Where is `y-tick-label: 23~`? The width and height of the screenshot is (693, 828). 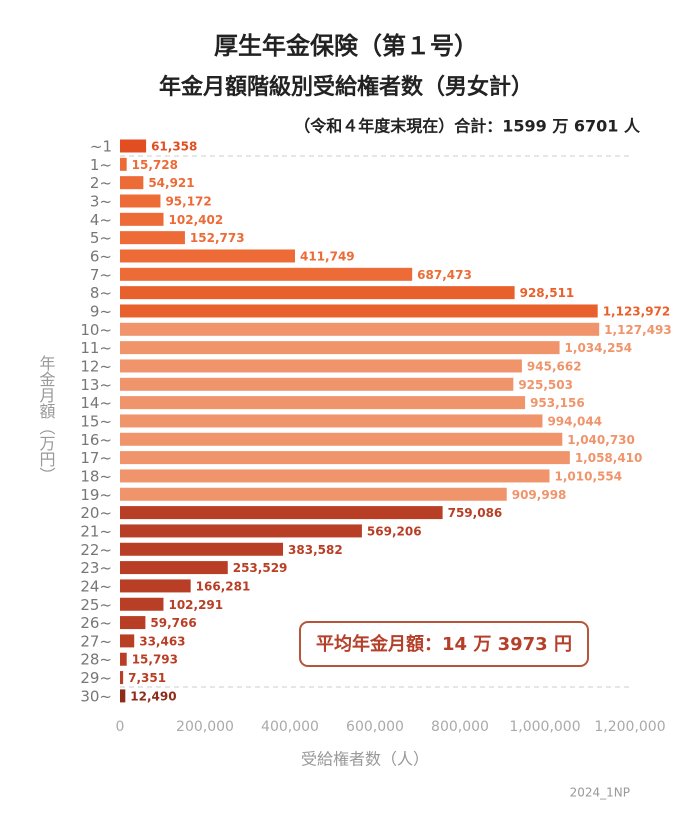
y-tick-label: 23~ is located at coordinates (96, 568).